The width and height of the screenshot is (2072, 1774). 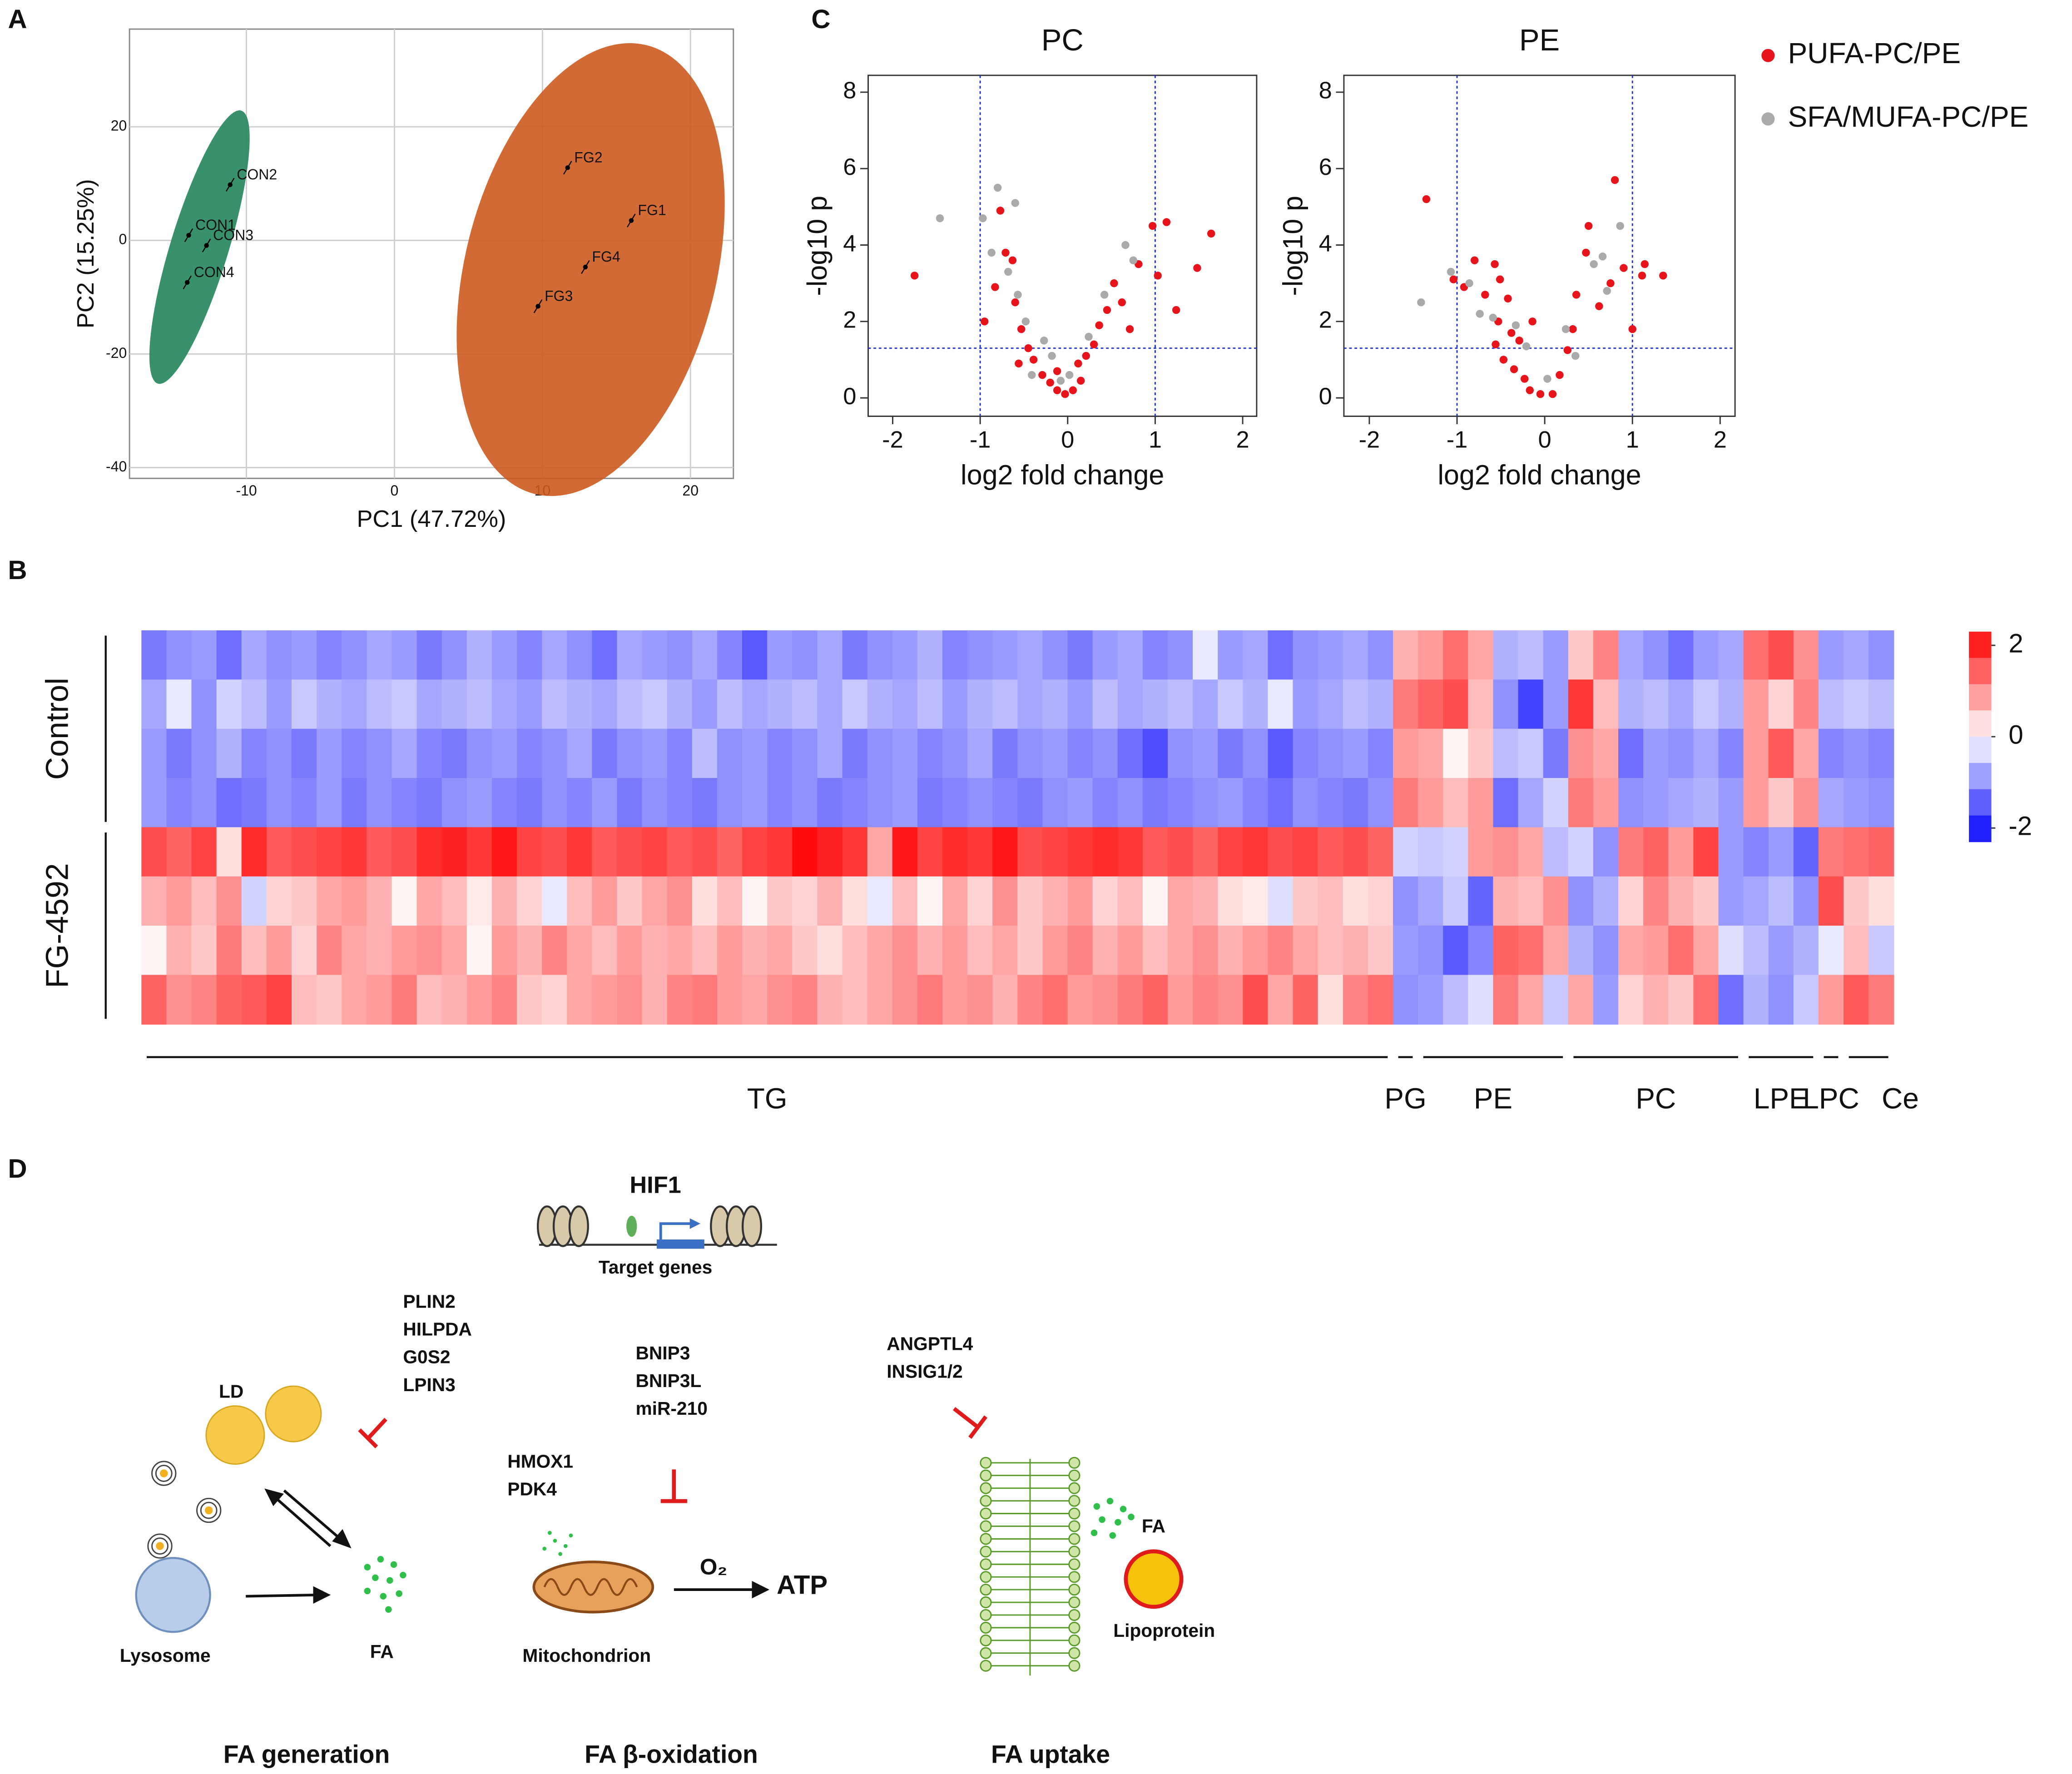 What do you see at coordinates (818, 246) in the screenshot?
I see `y-axis-label: -log10 p` at bounding box center [818, 246].